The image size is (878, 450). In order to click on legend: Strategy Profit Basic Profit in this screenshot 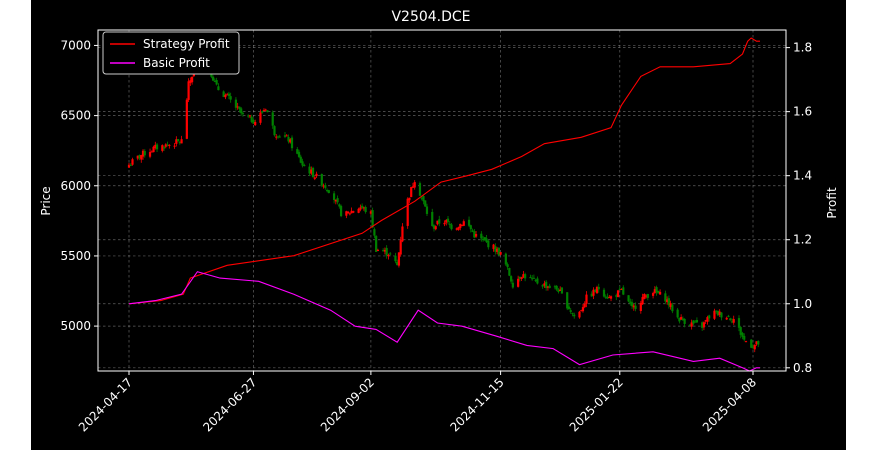, I will do `click(171, 53)`.